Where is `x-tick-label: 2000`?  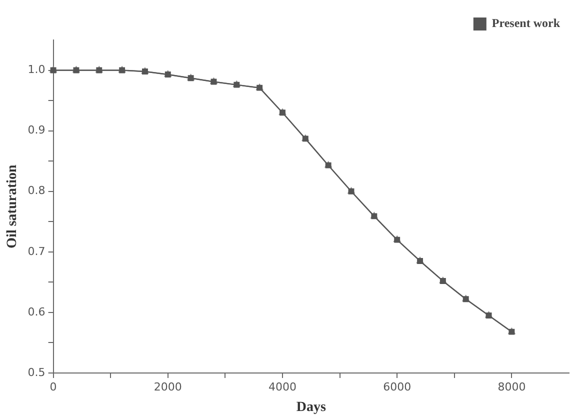
x-tick-label: 2000 is located at coordinates (168, 387).